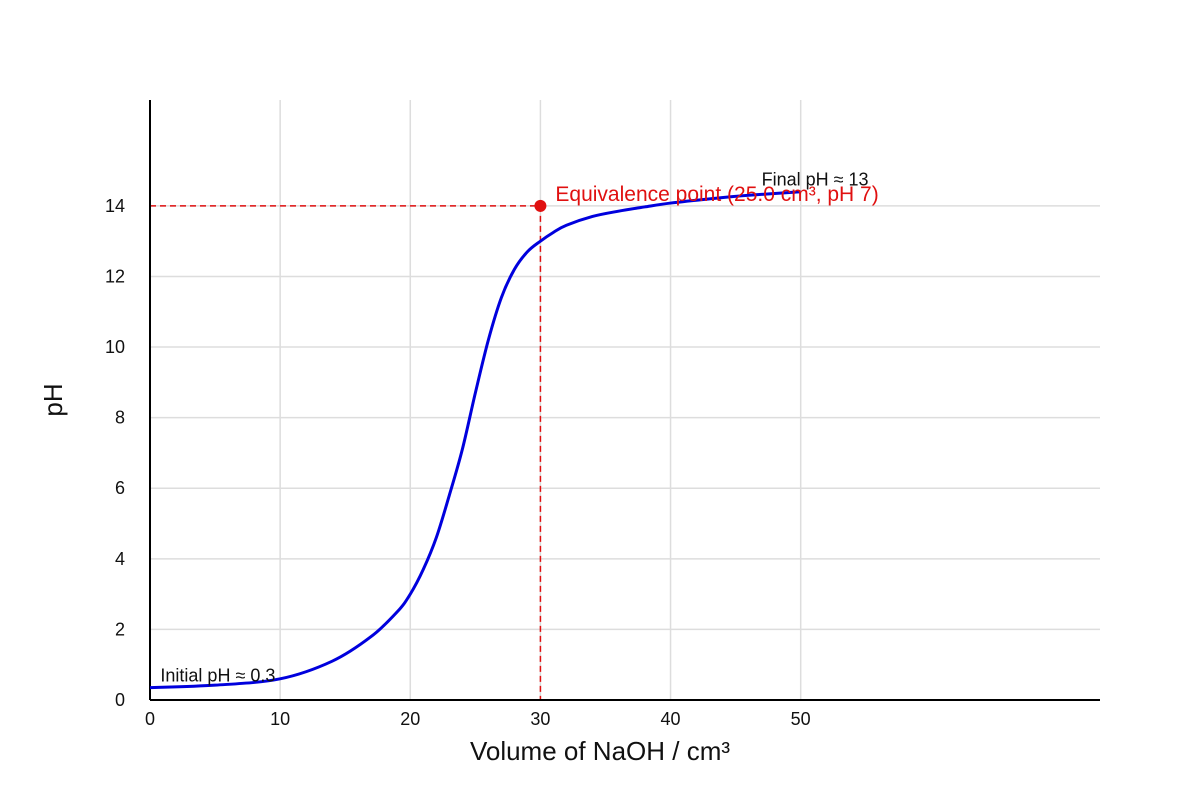 This screenshot has width=1200, height=800. Describe the element at coordinates (600, 751) in the screenshot. I see `x-axis-label: Volume of NaOH / cm³` at that location.